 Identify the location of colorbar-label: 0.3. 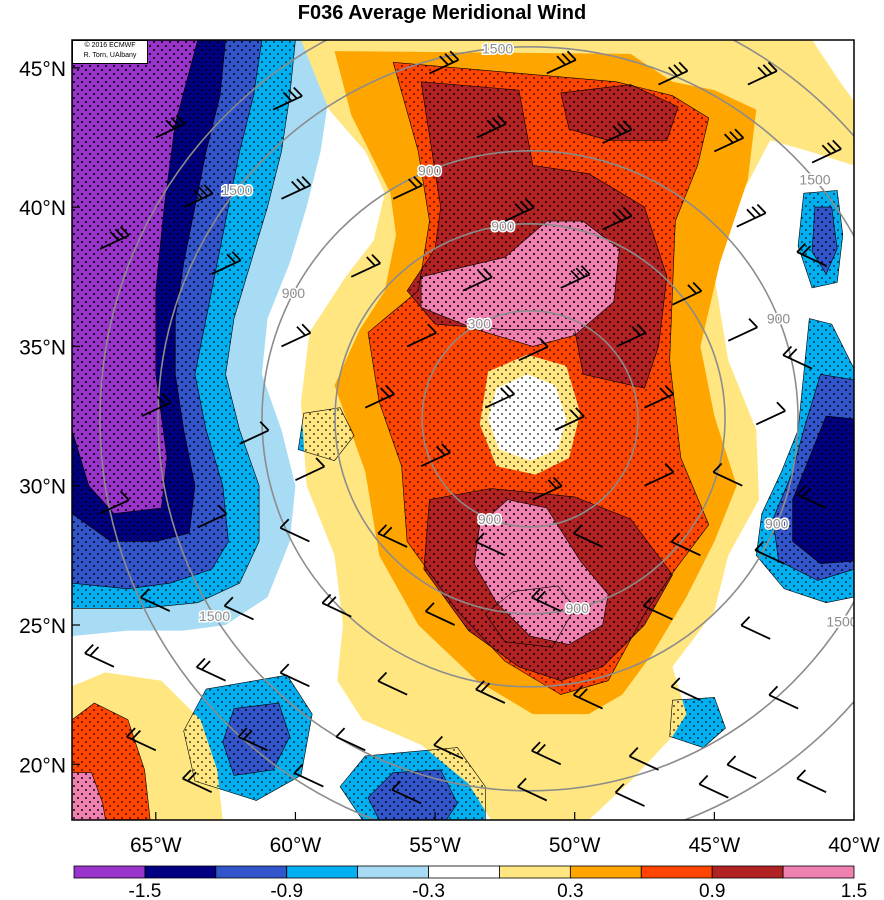
(570, 890).